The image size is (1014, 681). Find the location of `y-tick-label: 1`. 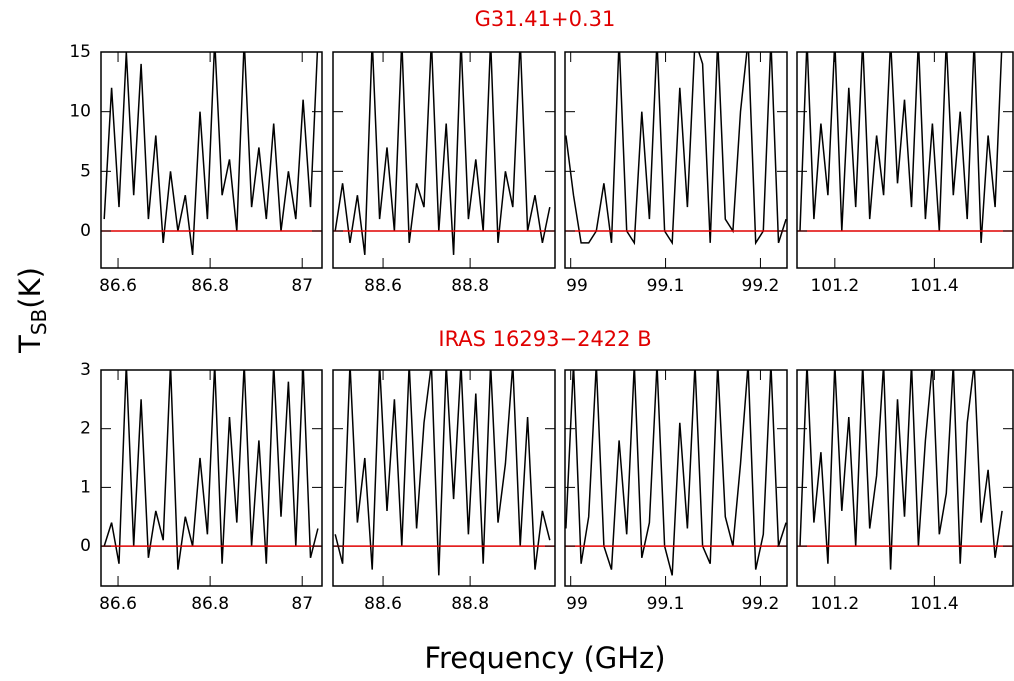

y-tick-label: 1 is located at coordinates (85, 487).